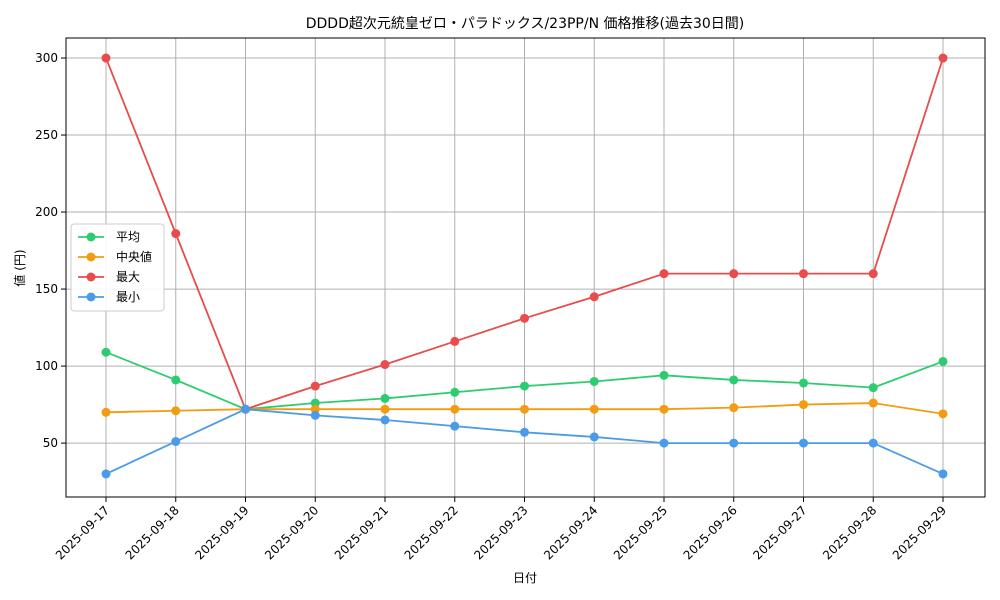  I want to click on legend-entry: 平均, so click(109, 237).